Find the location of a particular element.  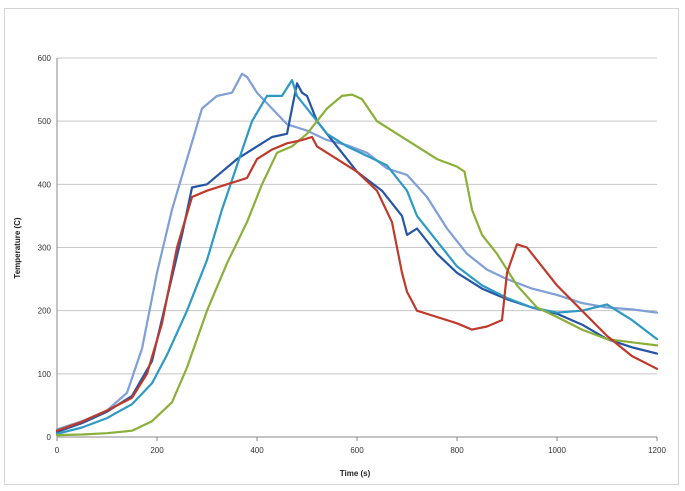

x-tick-label: 1200 is located at coordinates (657, 450).